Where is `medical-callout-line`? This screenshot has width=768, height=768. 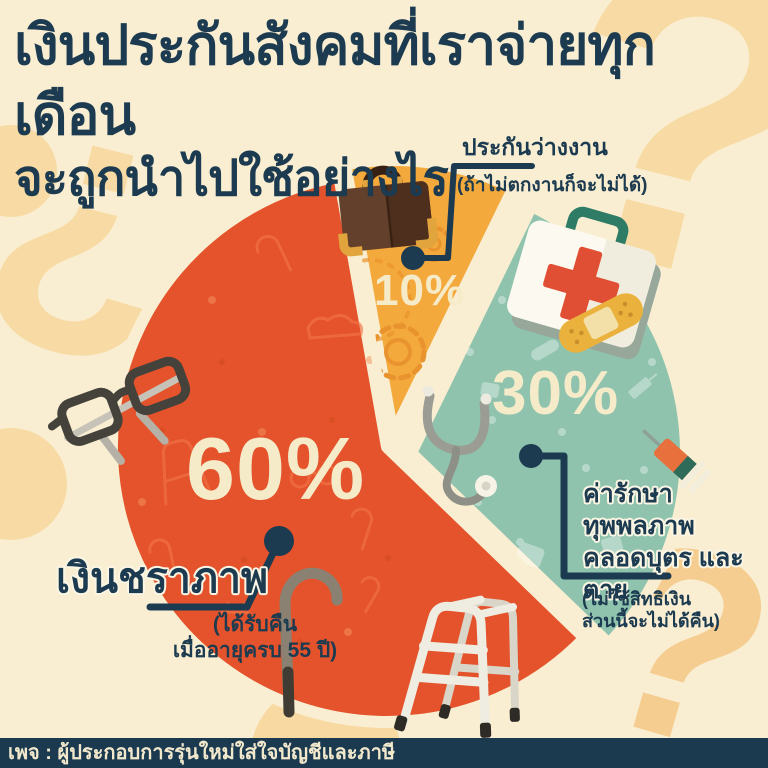 medical-callout-line is located at coordinates (599, 516).